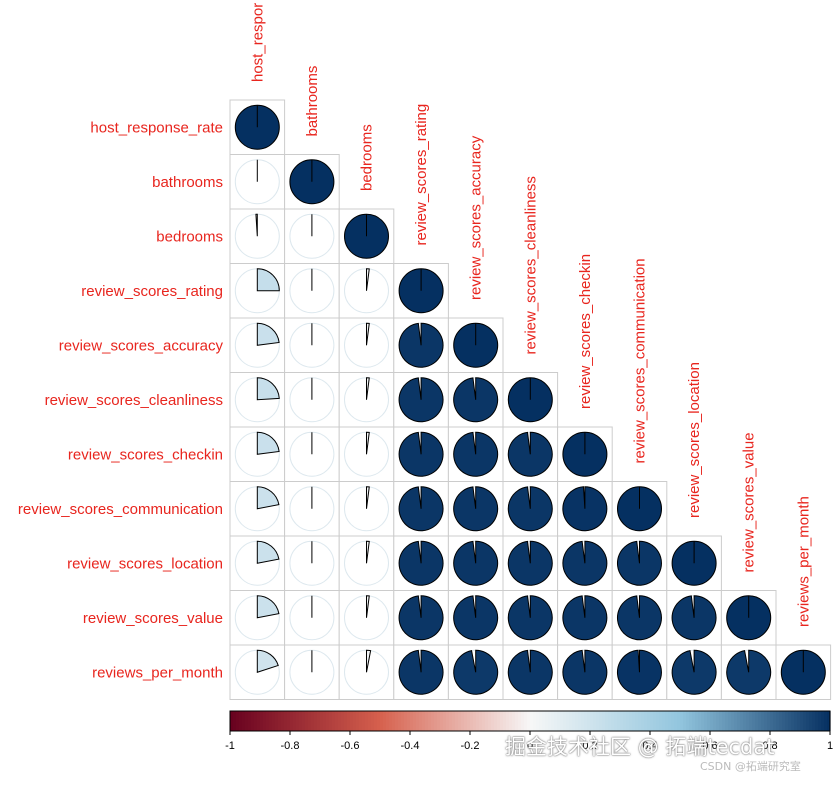  What do you see at coordinates (470, 746) in the screenshot?
I see `colorbar-tick-label-4: -0.2` at bounding box center [470, 746].